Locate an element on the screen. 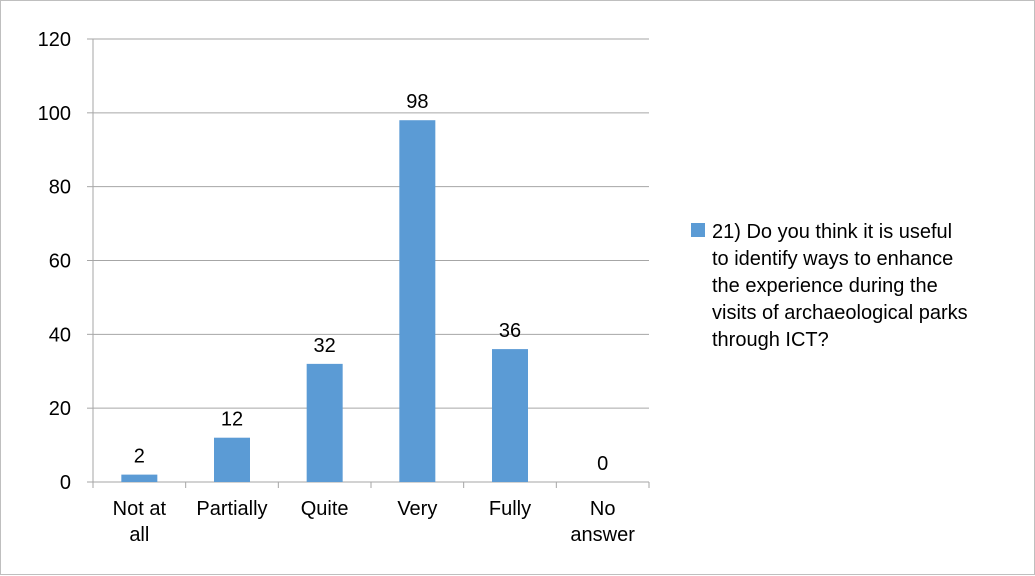 This screenshot has width=1035, height=576. x-category-label-line: Very is located at coordinates (417, 509).